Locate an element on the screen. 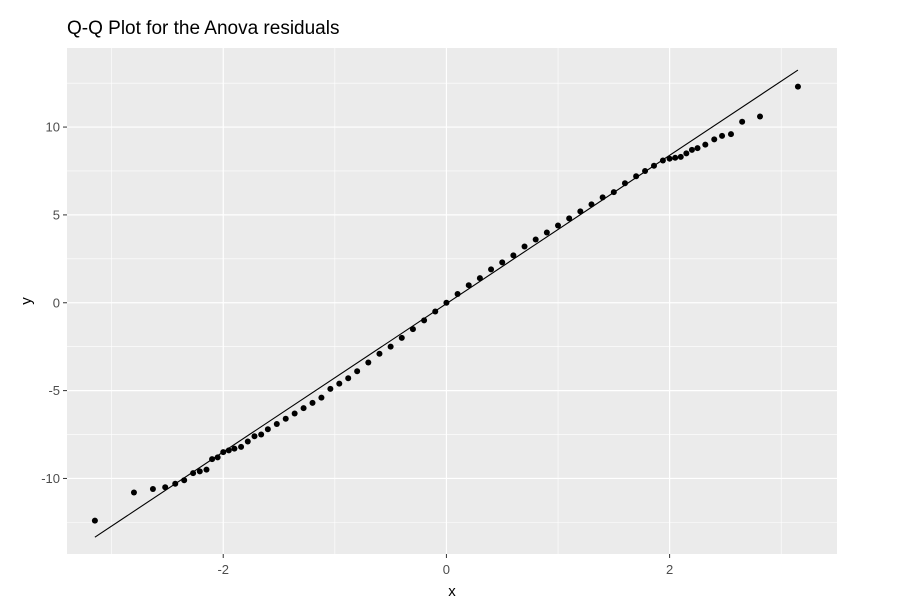 The image size is (897, 601). x-axis-ticks: -2 0 2 is located at coordinates (445, 565).